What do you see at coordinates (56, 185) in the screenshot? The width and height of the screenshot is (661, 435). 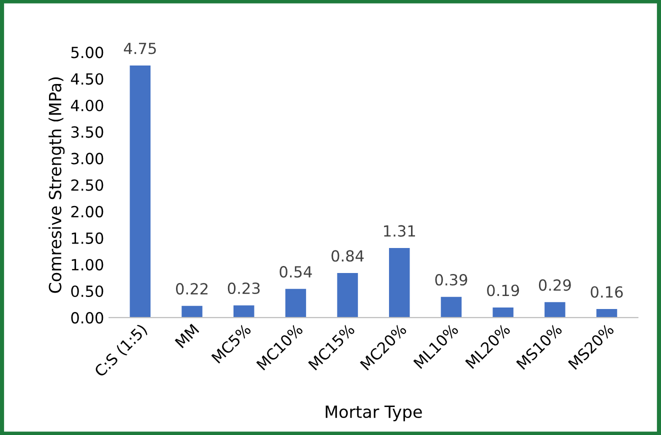 I see `y-axis-title: Comresive Strength (MPa)` at bounding box center [56, 185].